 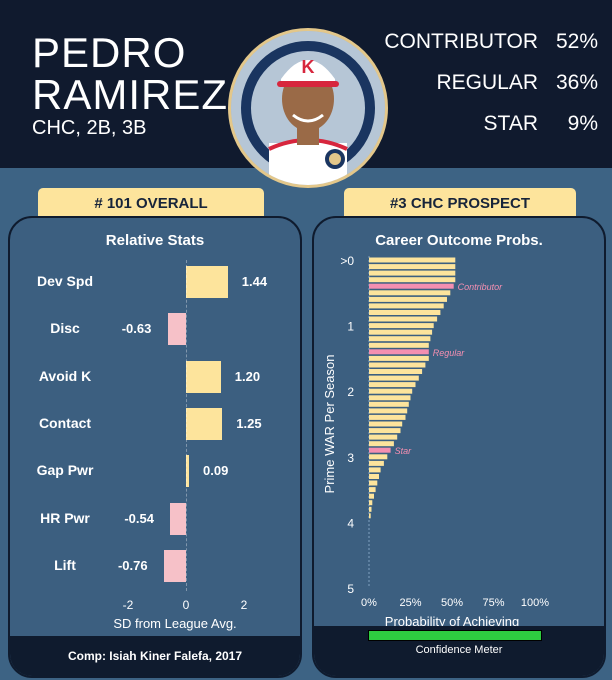 What do you see at coordinates (493, 603) in the screenshot?
I see `x-tick-label: 75%` at bounding box center [493, 603].